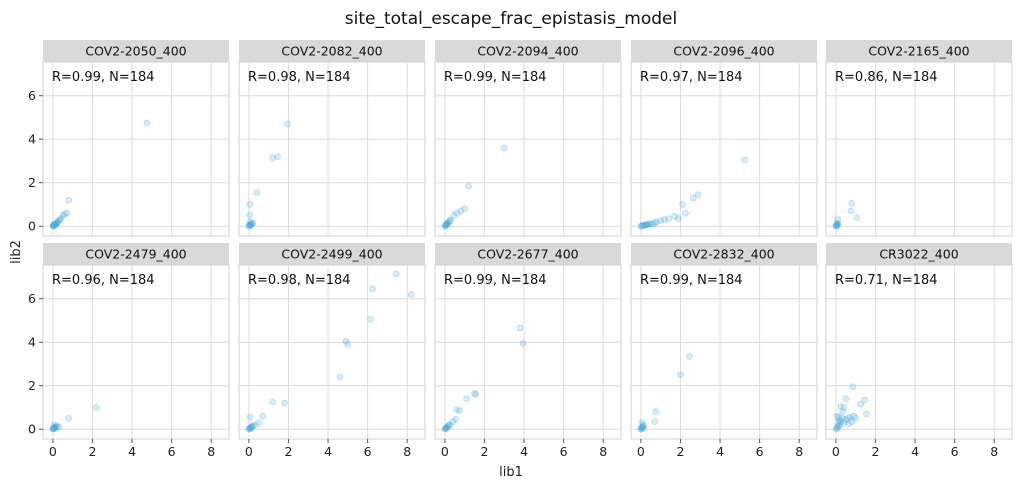  I want to click on facet-label: COV2-2082_400, so click(331, 51).